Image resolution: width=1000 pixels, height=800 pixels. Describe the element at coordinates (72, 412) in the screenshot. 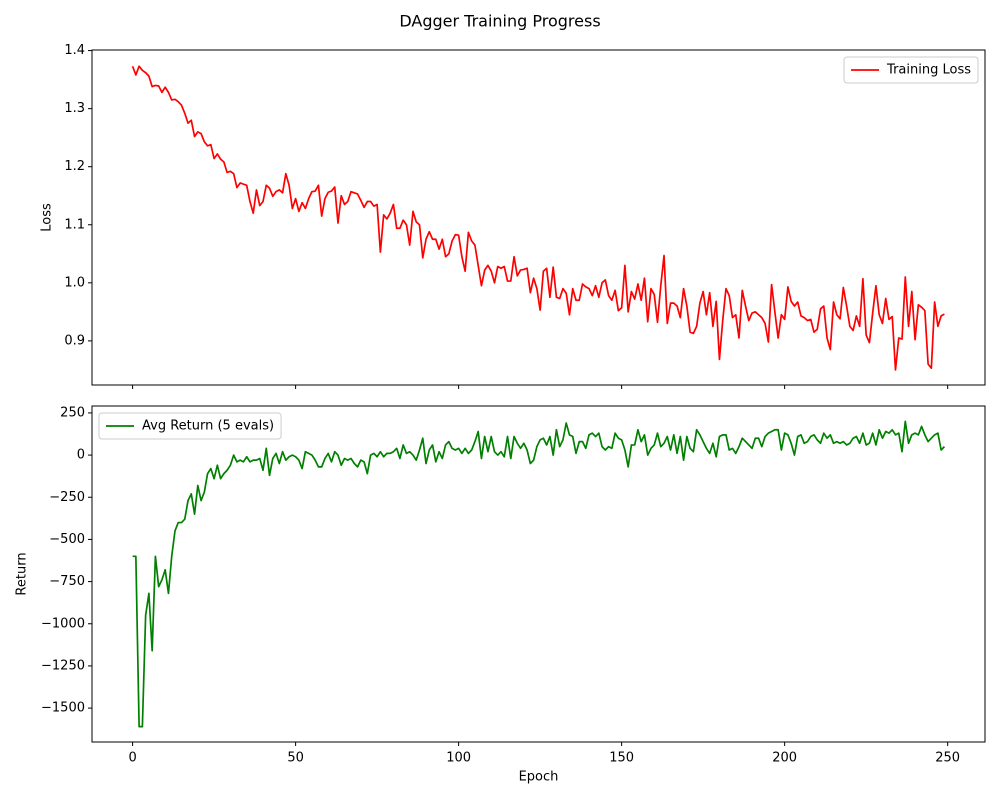

I see `y-tick-label: 250` at that location.